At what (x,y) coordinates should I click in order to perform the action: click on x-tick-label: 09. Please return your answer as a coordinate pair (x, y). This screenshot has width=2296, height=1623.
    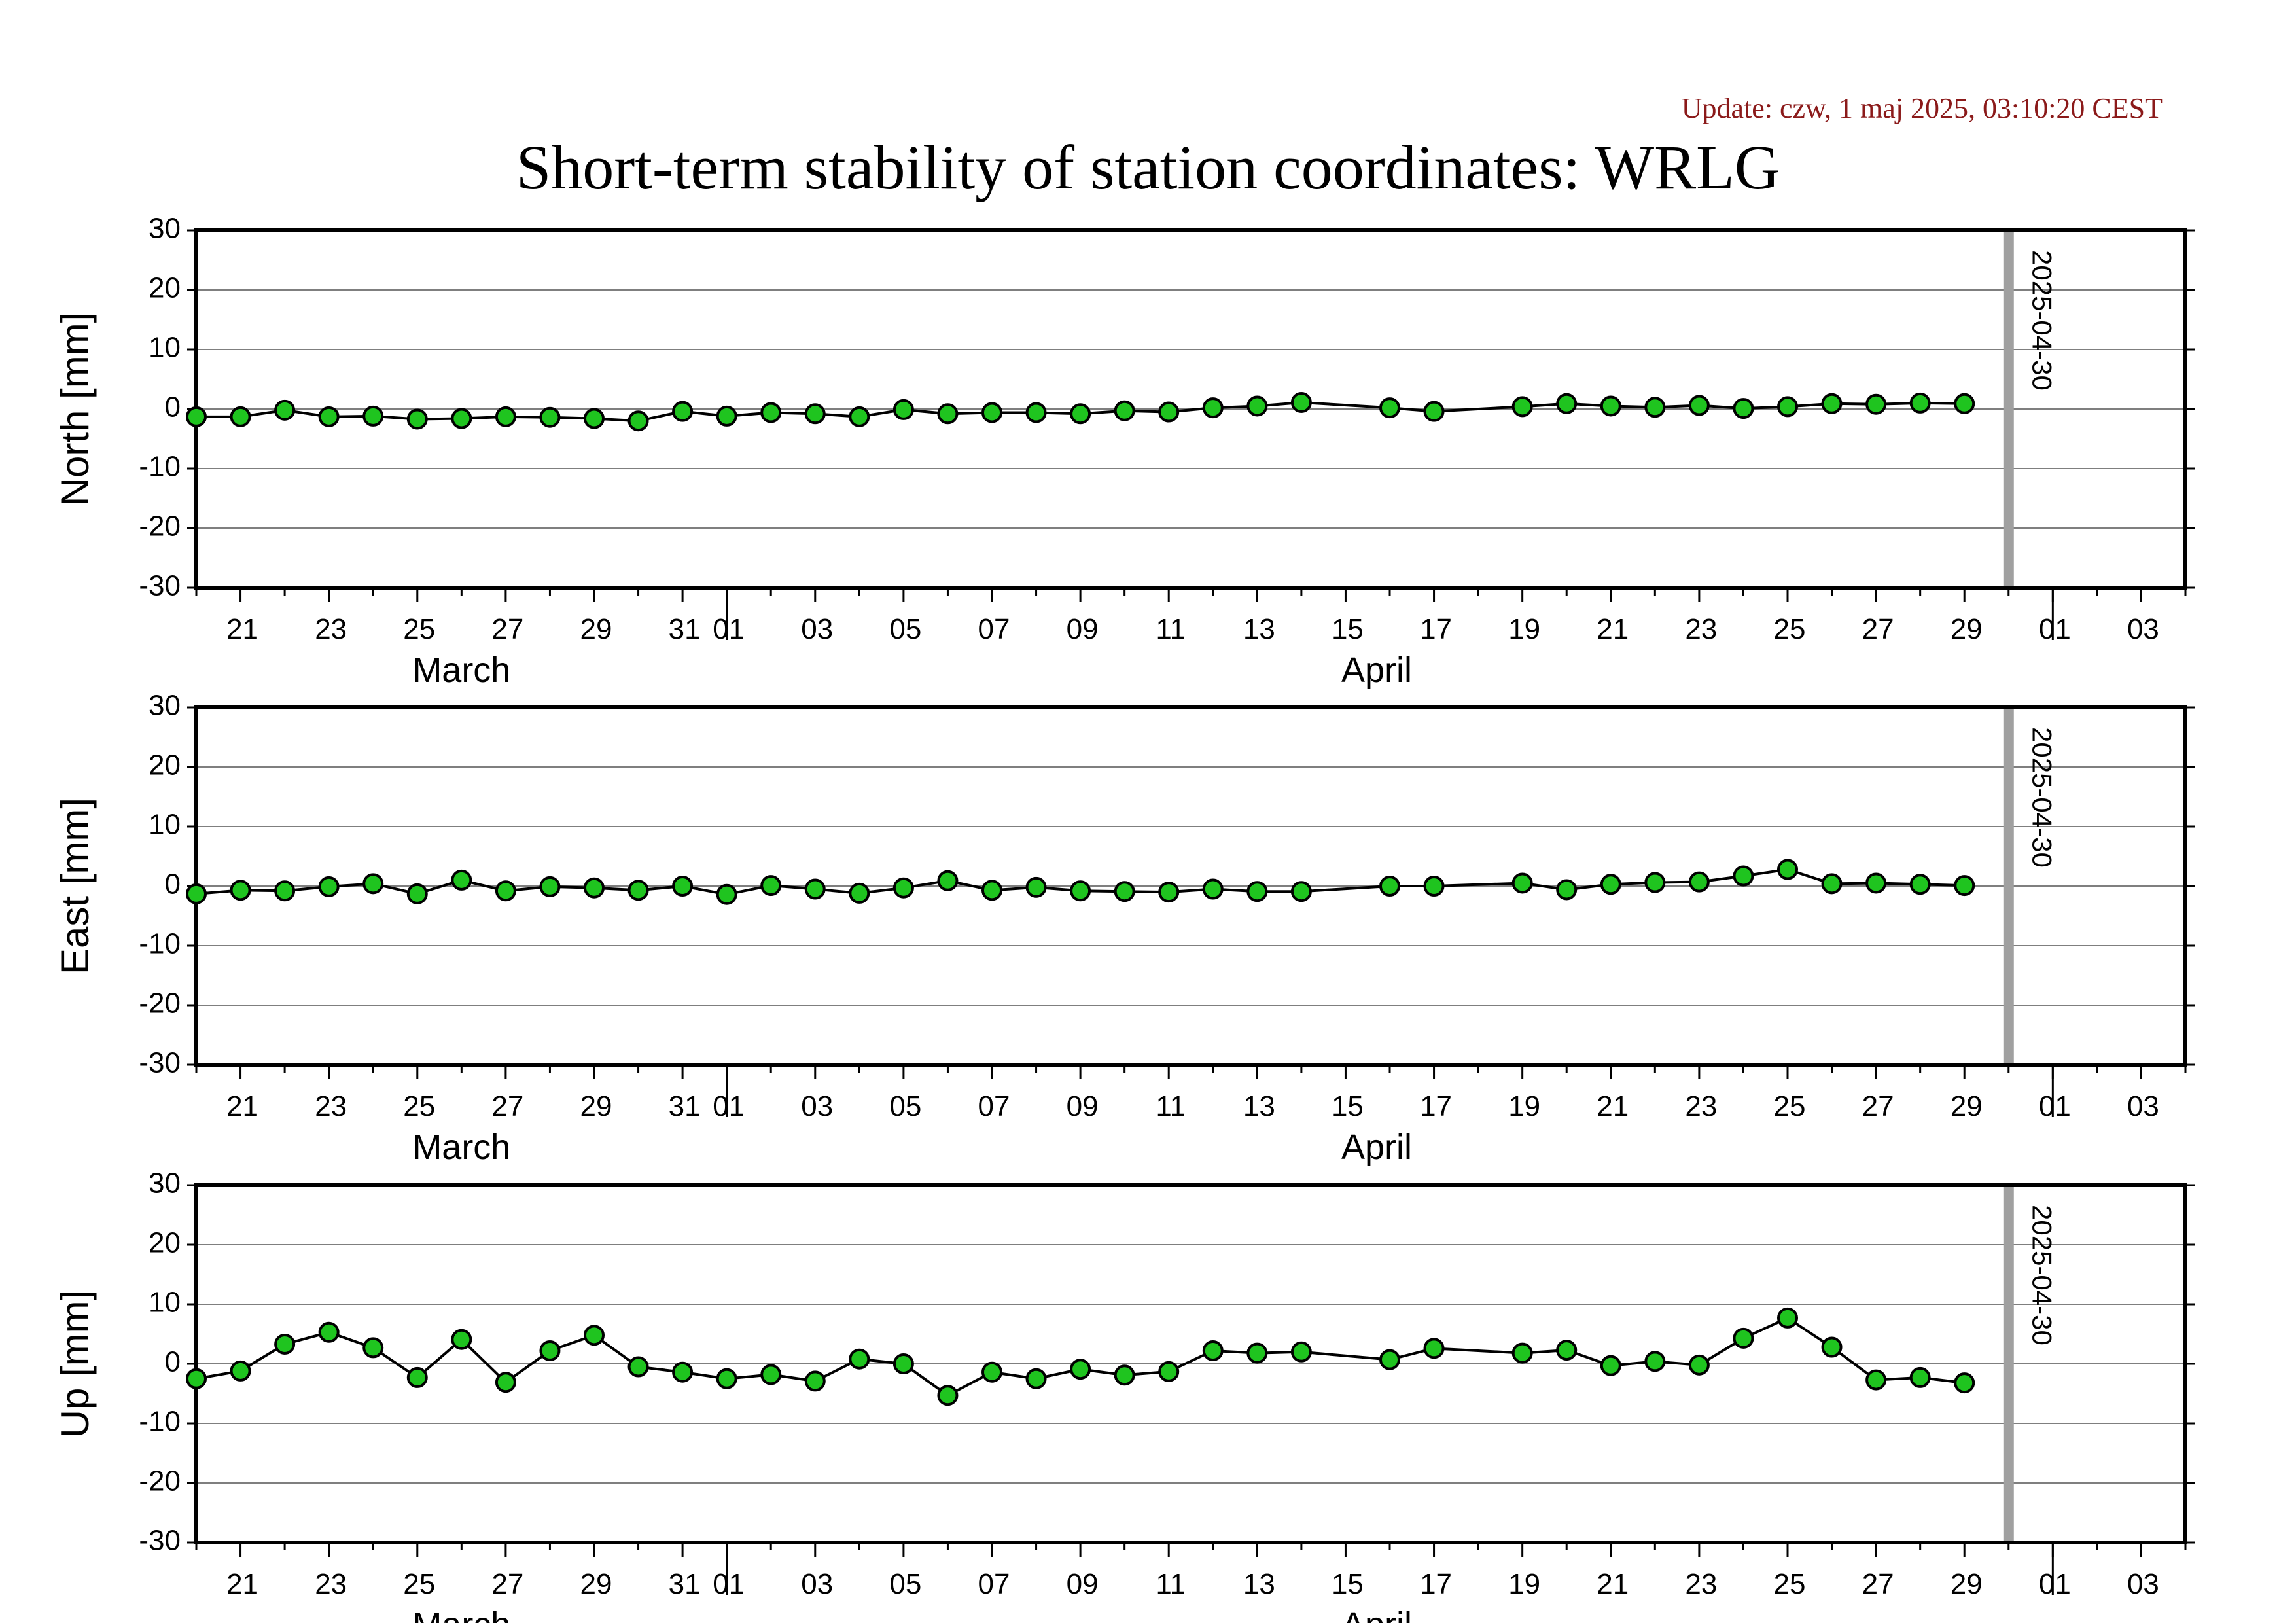
    Looking at the image, I should click on (1083, 1106).